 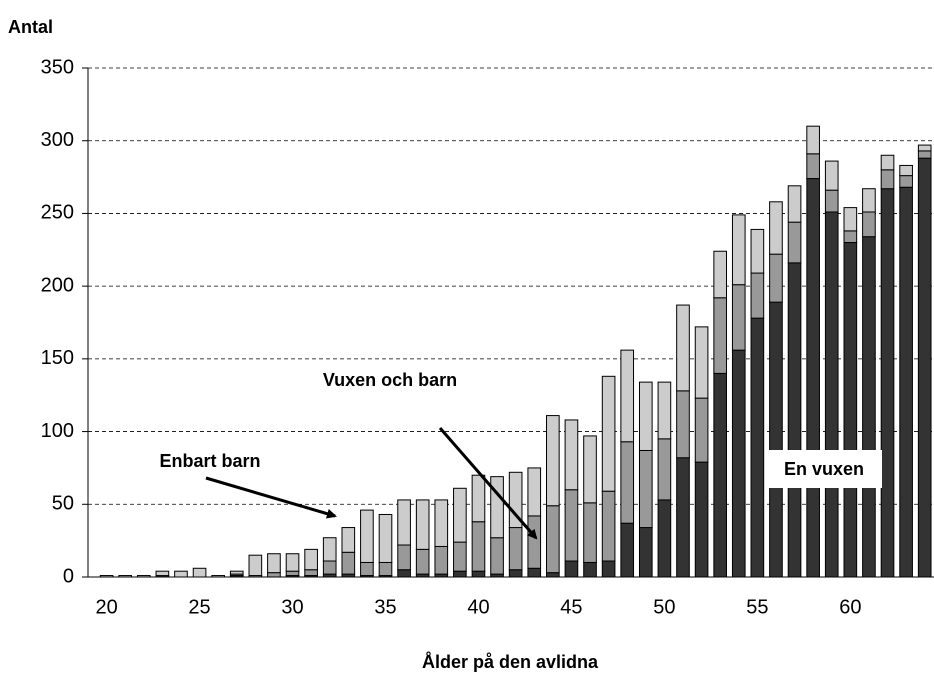 What do you see at coordinates (478, 607) in the screenshot?
I see `x-tick-label: 40` at bounding box center [478, 607].